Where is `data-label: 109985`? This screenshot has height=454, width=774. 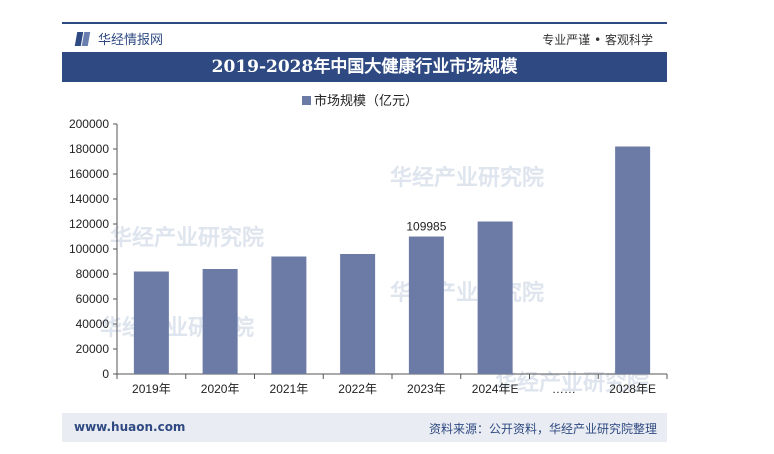
data-label: 109985 is located at coordinates (426, 227).